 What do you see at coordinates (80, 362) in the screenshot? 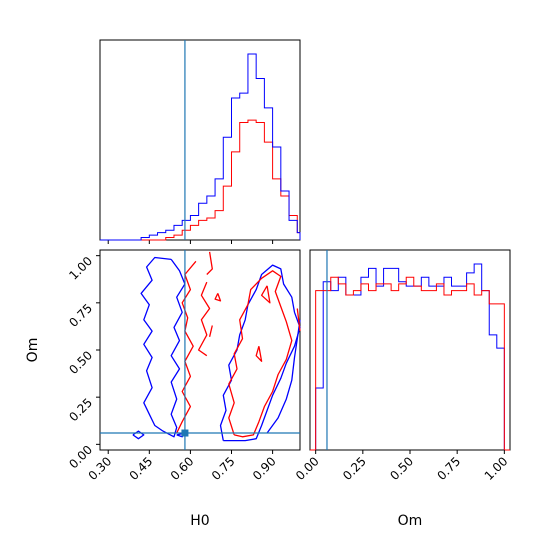
I see `y-tick-label-2: 0.50` at bounding box center [80, 362].